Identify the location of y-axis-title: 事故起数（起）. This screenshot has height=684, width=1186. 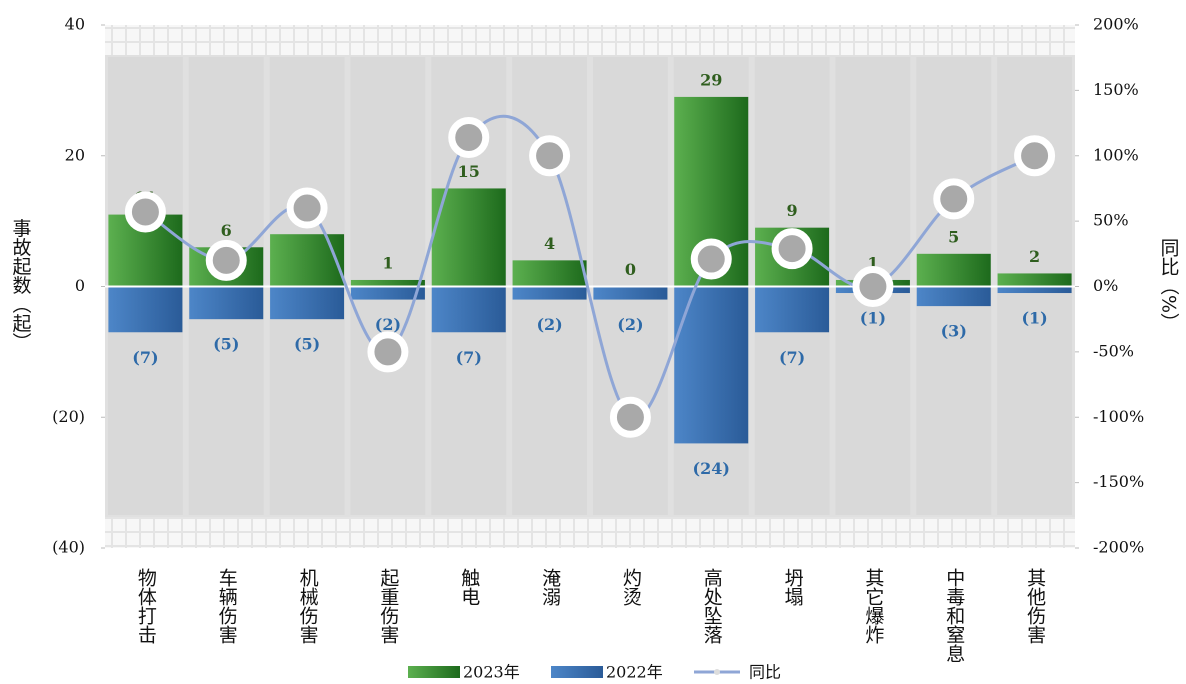
(21, 284).